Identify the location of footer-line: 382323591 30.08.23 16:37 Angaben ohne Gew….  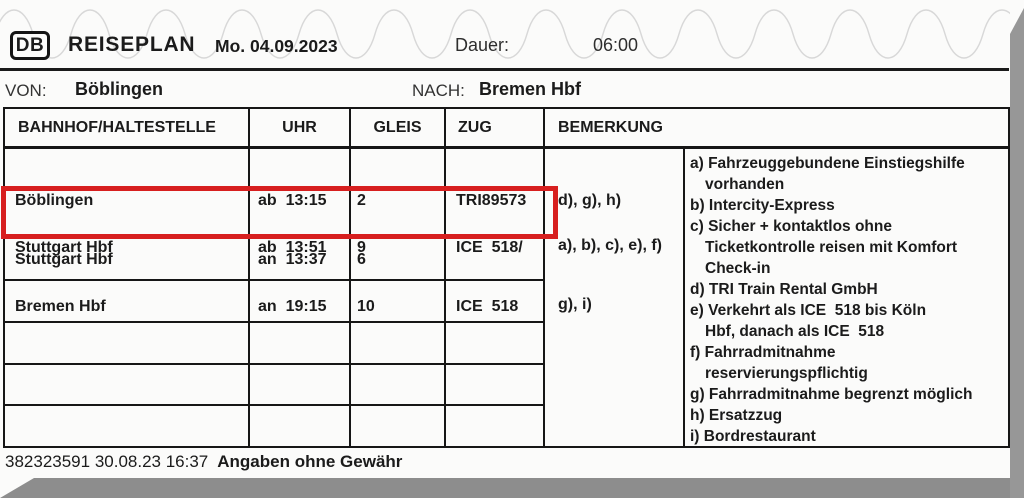
(203, 462).